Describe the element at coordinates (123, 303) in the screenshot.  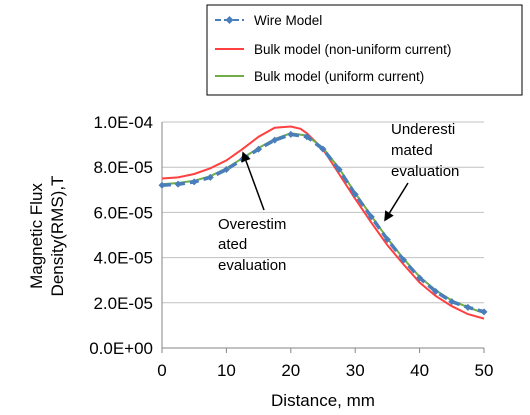
I see `y-tick-label: 2.0E-05` at that location.